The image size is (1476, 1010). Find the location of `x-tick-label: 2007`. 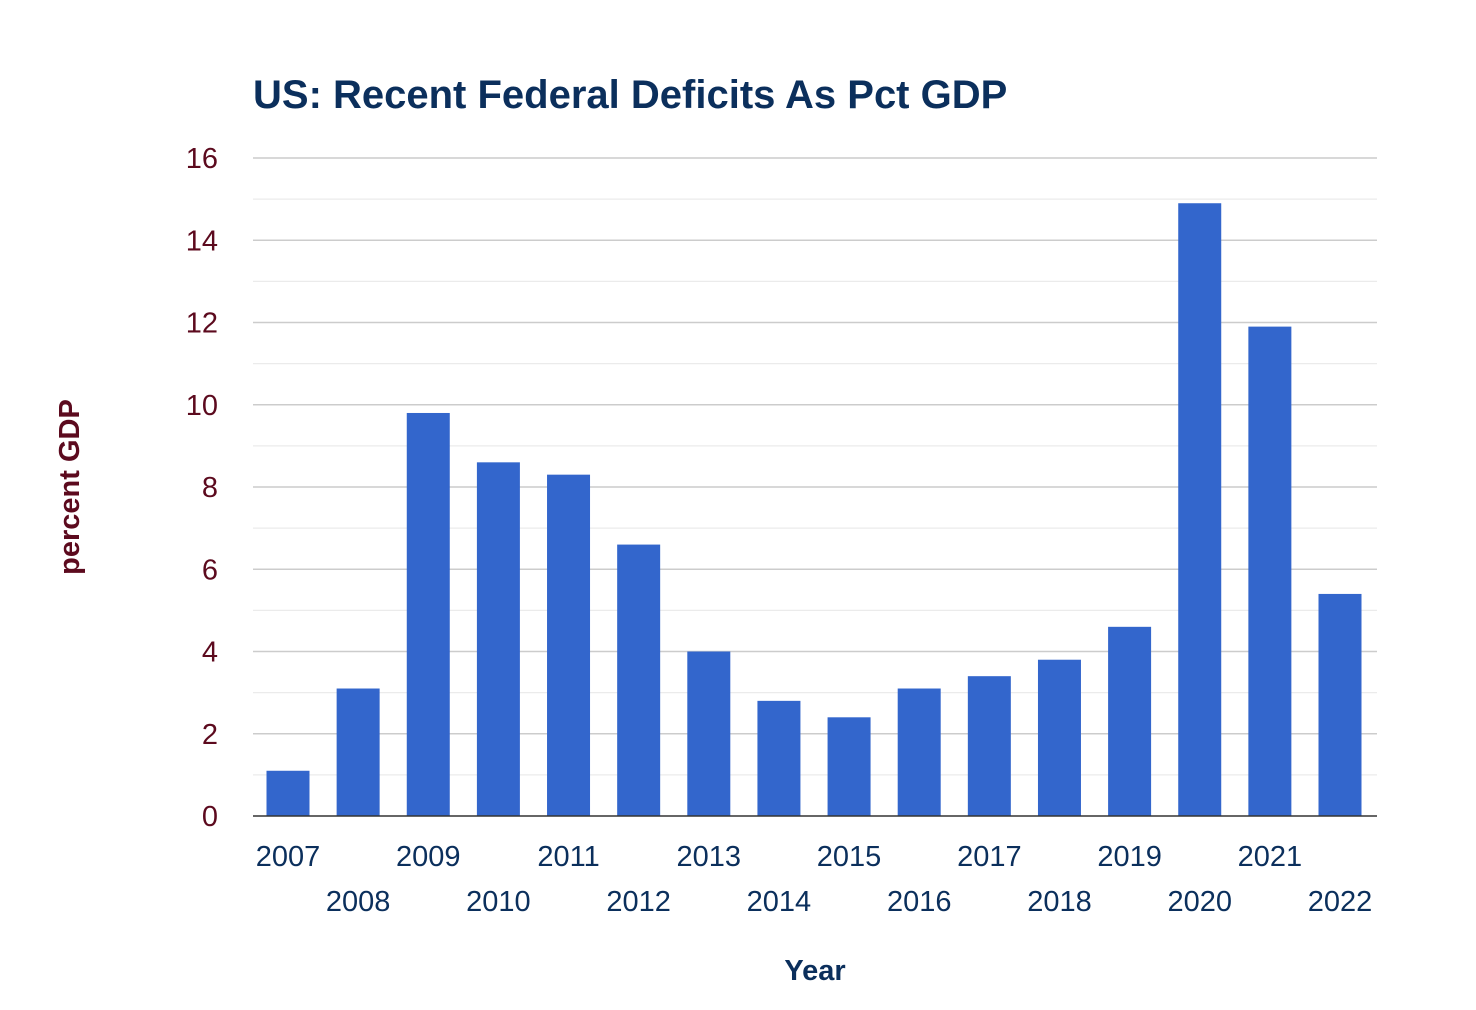

x-tick-label: 2007 is located at coordinates (288, 857).